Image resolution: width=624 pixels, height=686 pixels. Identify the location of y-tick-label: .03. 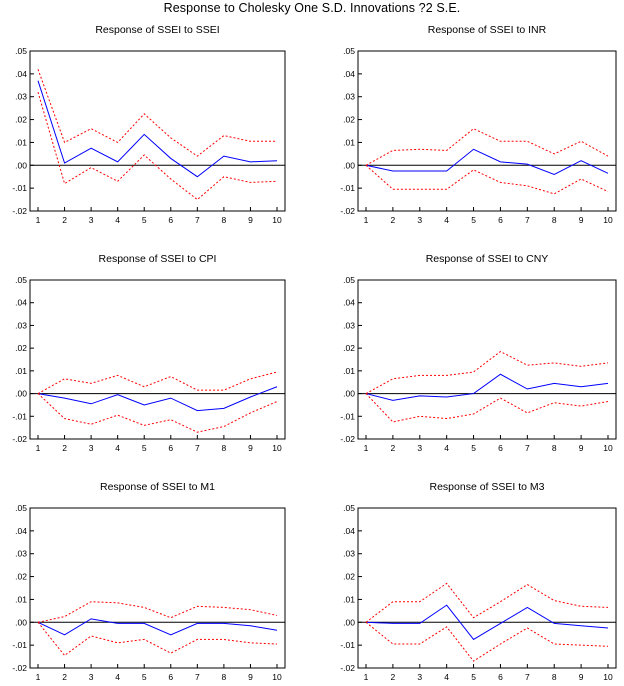
(21, 554).